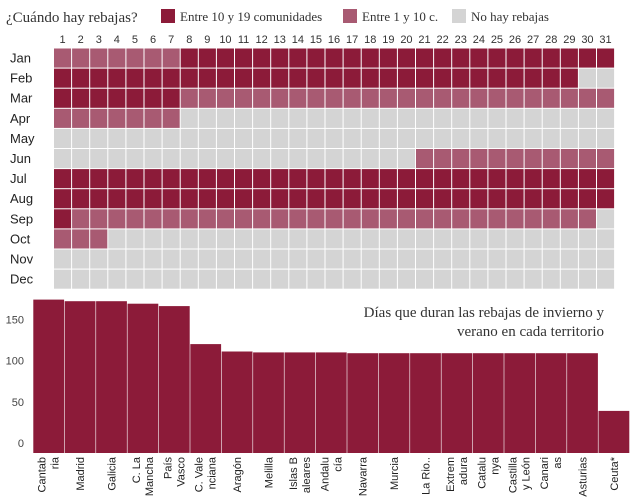 The width and height of the screenshot is (632, 502). Describe the element at coordinates (21, 218) in the screenshot. I see `month-label: Sep` at that location.